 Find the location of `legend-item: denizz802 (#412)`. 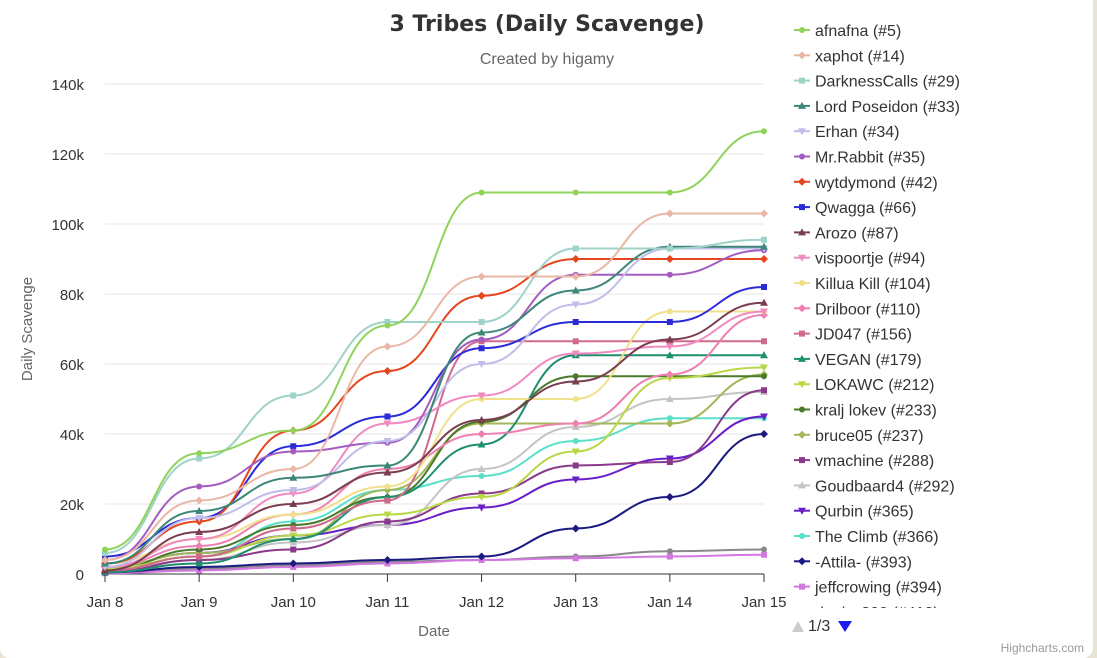

legend-item: denizz802 (#412) is located at coordinates (866, 613).